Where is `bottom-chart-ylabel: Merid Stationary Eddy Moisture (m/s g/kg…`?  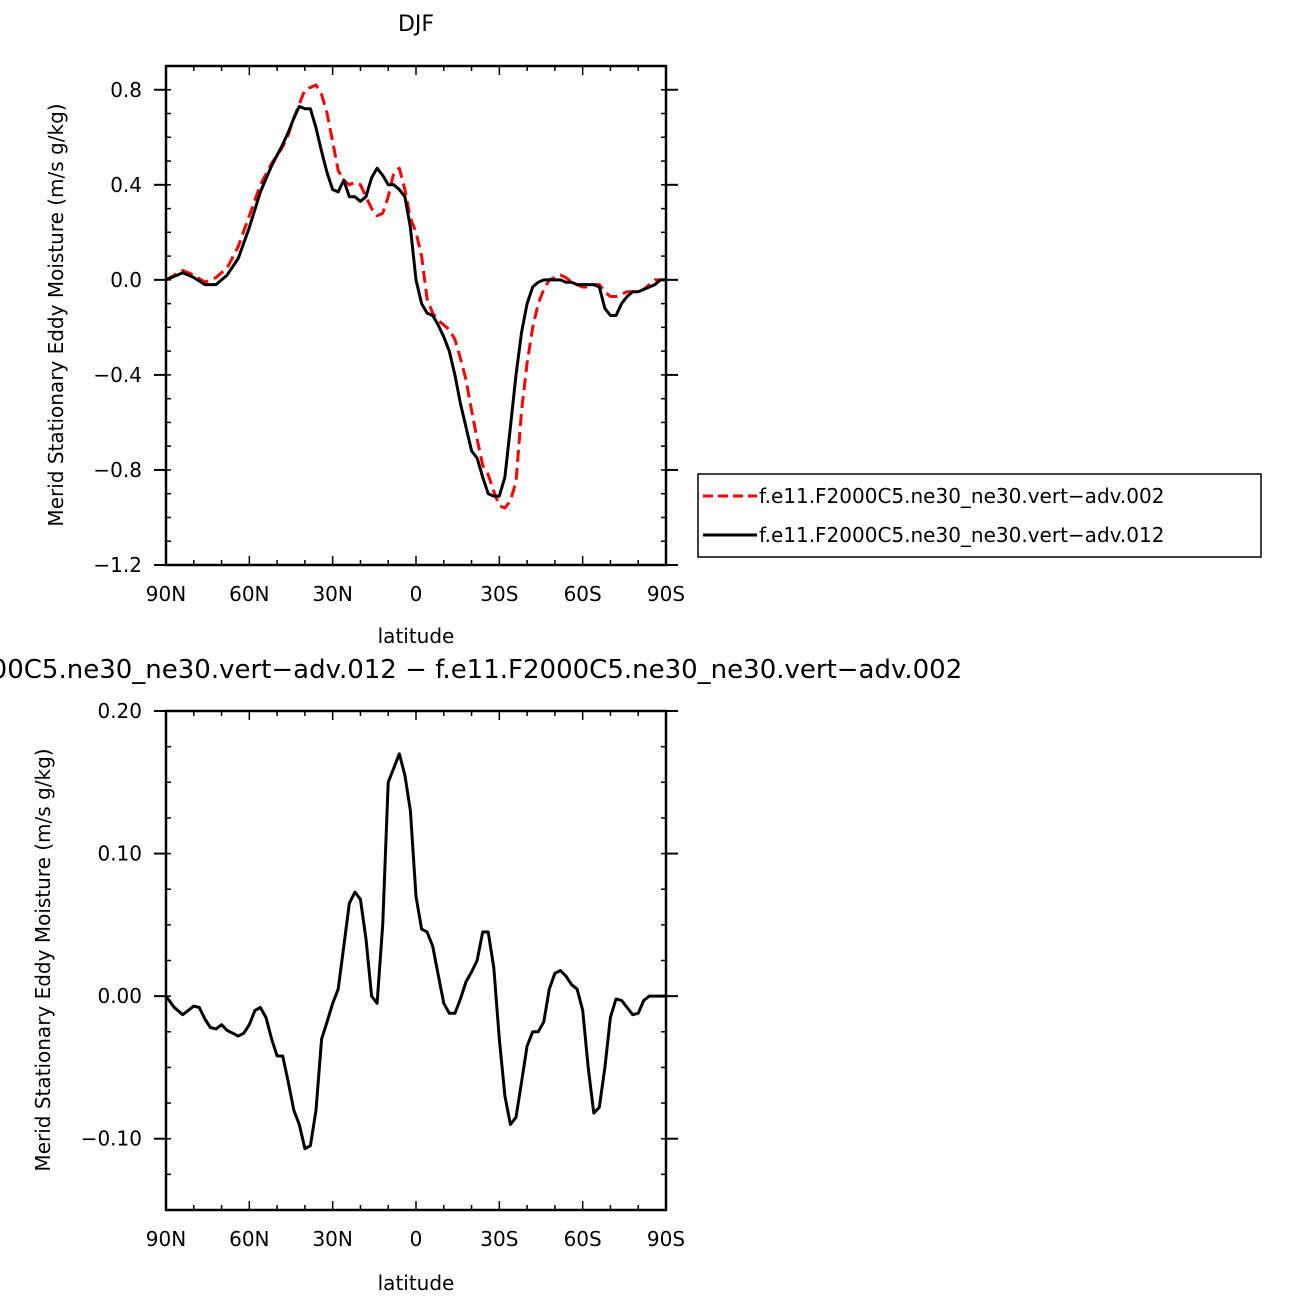
bottom-chart-ylabel: Merid Stationary Eddy Moisture (m/s g/kg… is located at coordinates (43, 959).